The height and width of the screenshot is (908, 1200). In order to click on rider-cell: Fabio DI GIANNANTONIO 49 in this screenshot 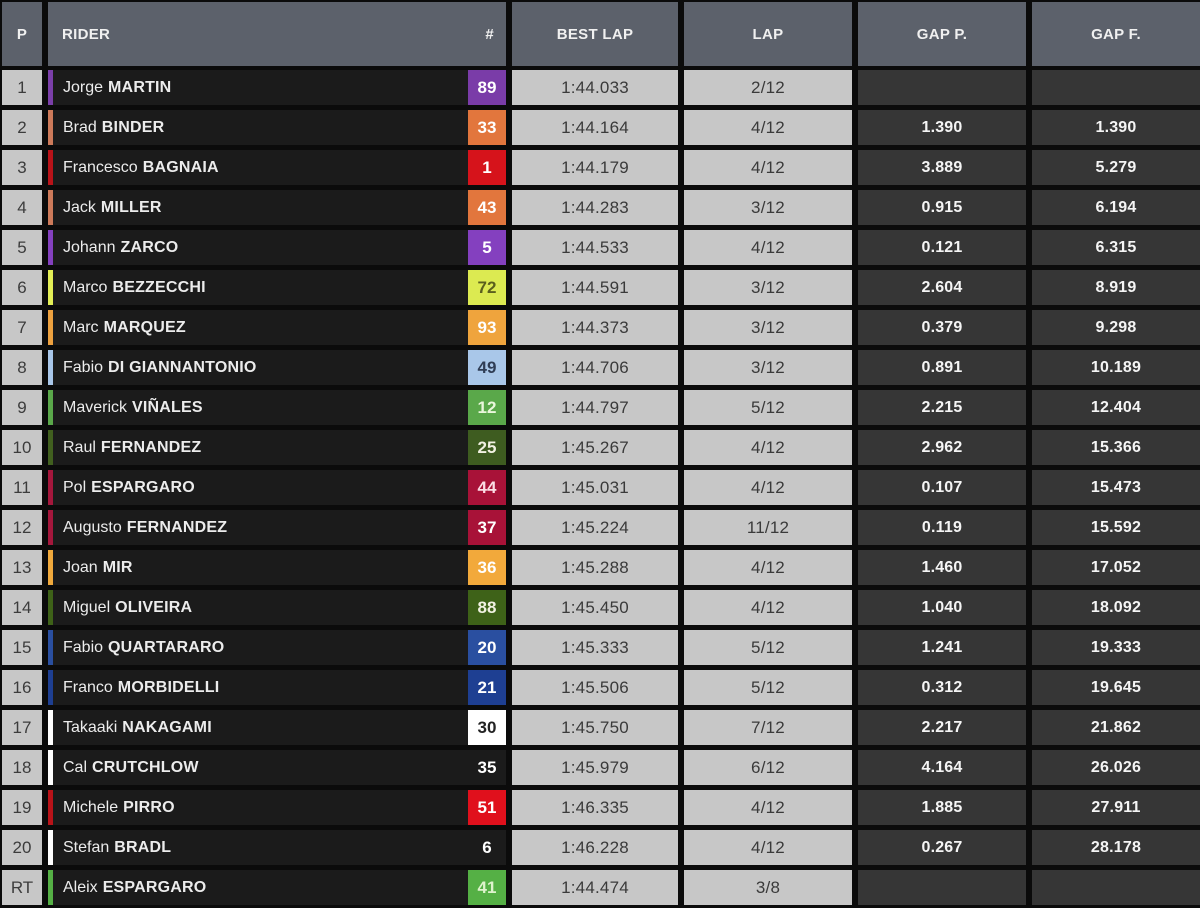, I will do `click(277, 367)`.